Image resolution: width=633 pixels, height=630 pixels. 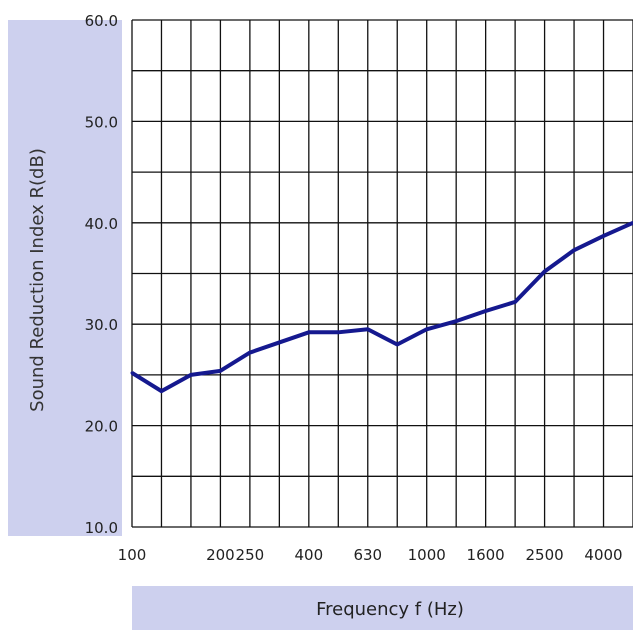 What do you see at coordinates (367, 555) in the screenshot?
I see `x-tick-label: 630` at bounding box center [367, 555].